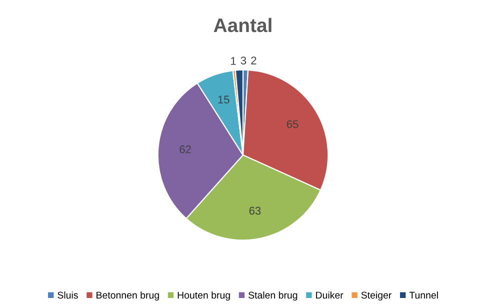  I want to click on legend-label: Houten brug, so click(204, 296).